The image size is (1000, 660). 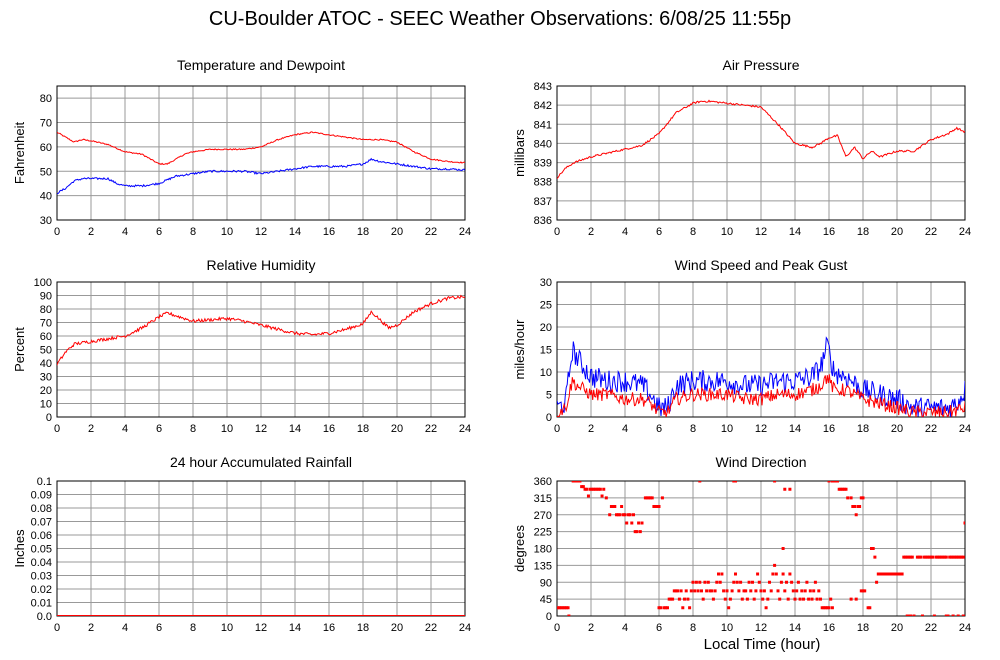 What do you see at coordinates (46, 337) in the screenshot?
I see `y-tick-label: 60` at bounding box center [46, 337].